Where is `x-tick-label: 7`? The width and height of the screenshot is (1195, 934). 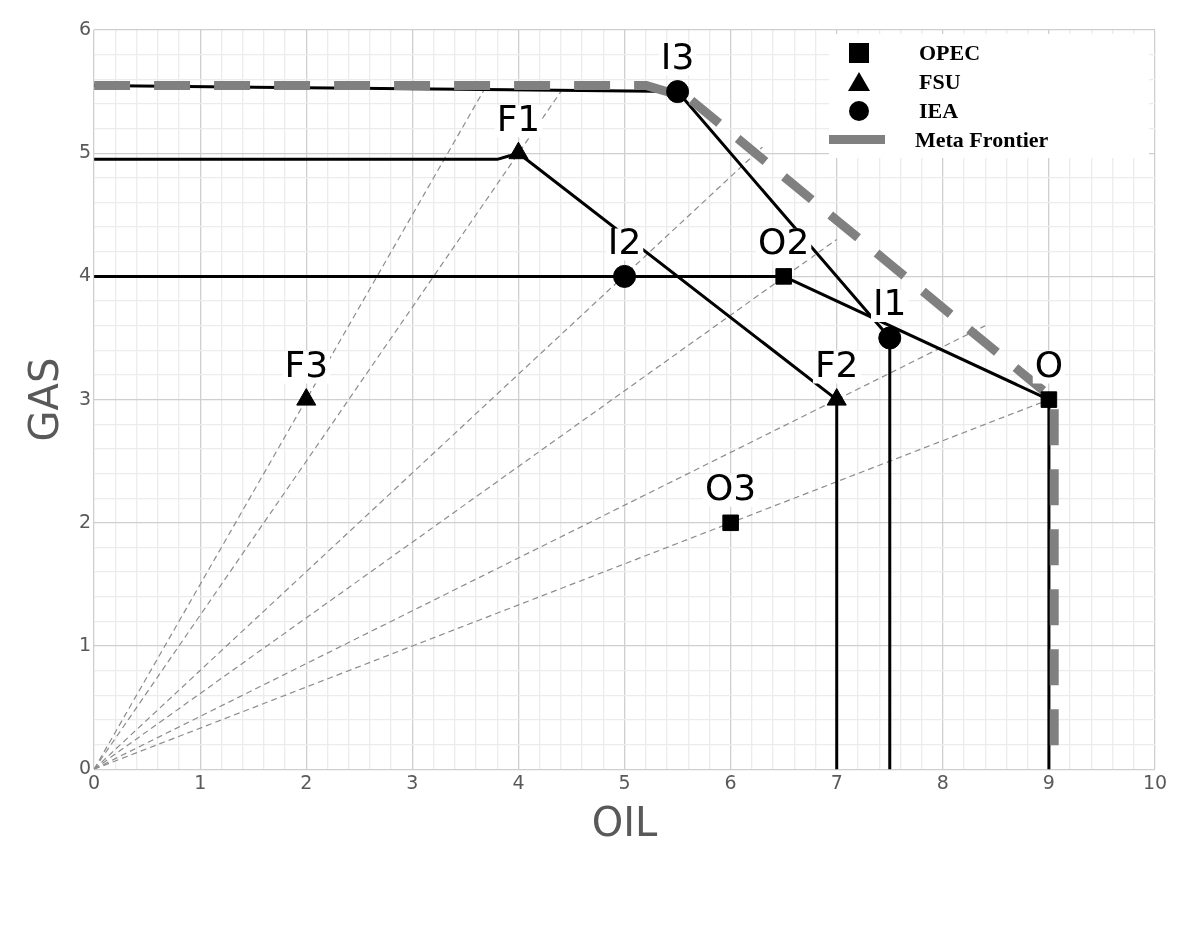 x-tick-label: 7 is located at coordinates (836, 781).